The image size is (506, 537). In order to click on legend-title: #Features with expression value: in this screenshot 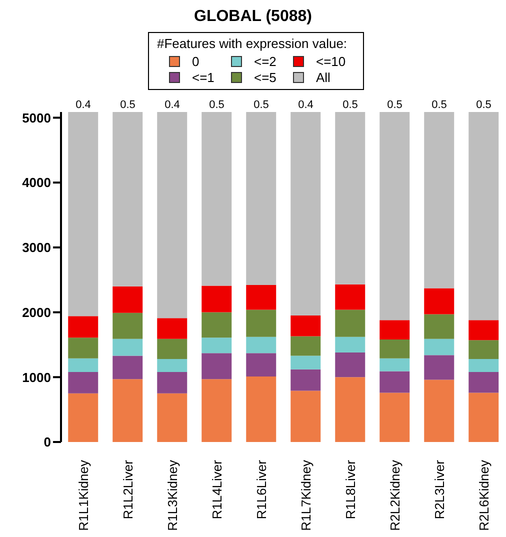, I will do `click(252, 43)`.